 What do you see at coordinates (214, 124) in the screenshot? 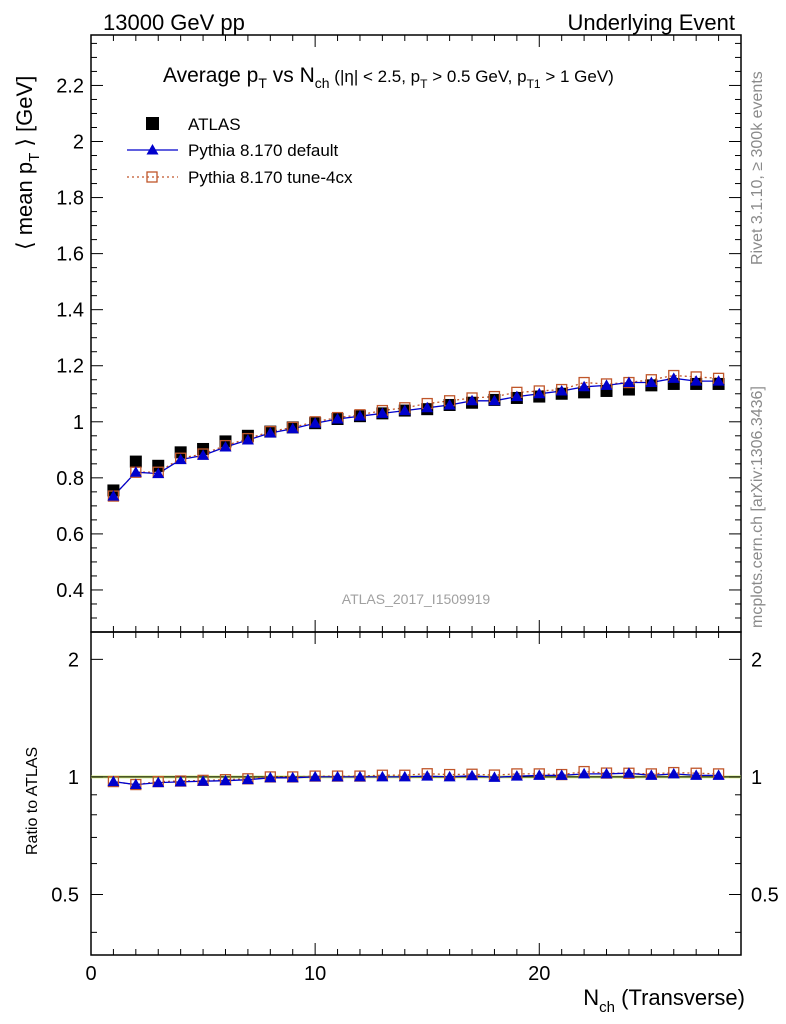
I see `legend-label-atlas: ATLAS` at bounding box center [214, 124].